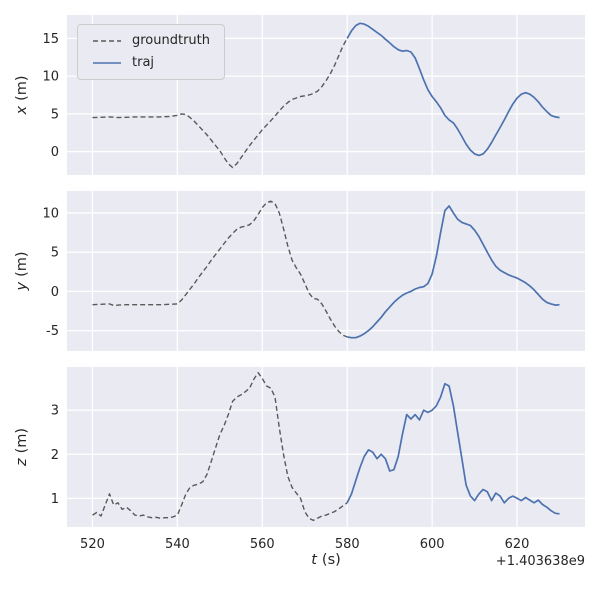 Image resolution: width=600 pixels, height=600 pixels. I want to click on y-axis-label-x-unit: (m), so click(22, 88).